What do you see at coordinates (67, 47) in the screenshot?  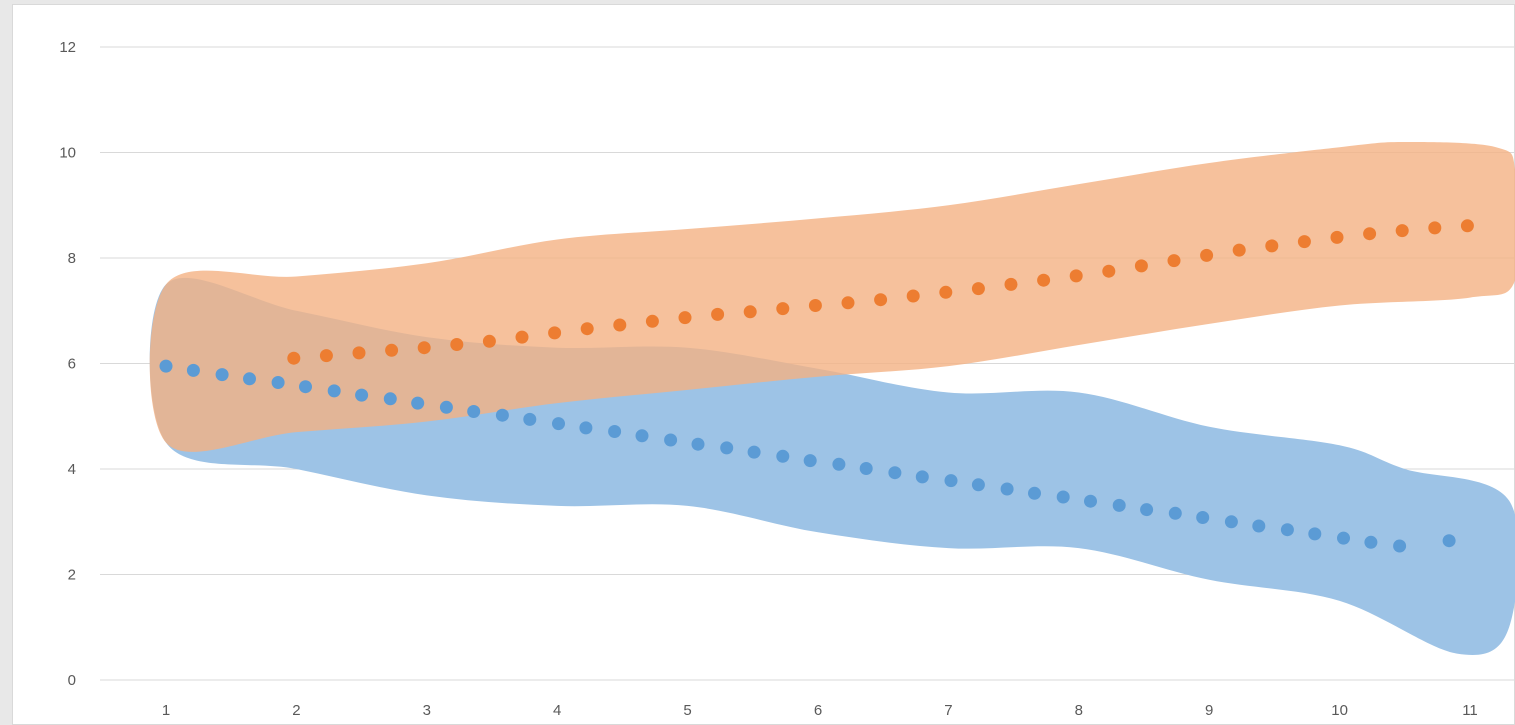 I see `y-tick-label: 12` at bounding box center [67, 47].